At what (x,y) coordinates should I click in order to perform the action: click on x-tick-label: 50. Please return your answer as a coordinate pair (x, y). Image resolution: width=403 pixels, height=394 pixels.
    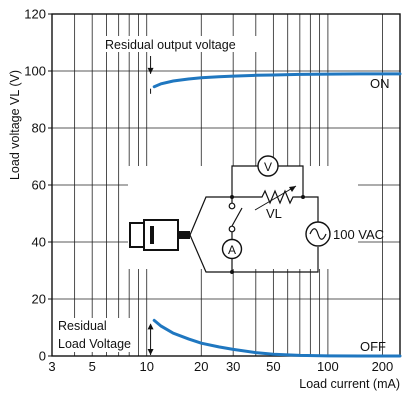
    Looking at the image, I should click on (273, 366).